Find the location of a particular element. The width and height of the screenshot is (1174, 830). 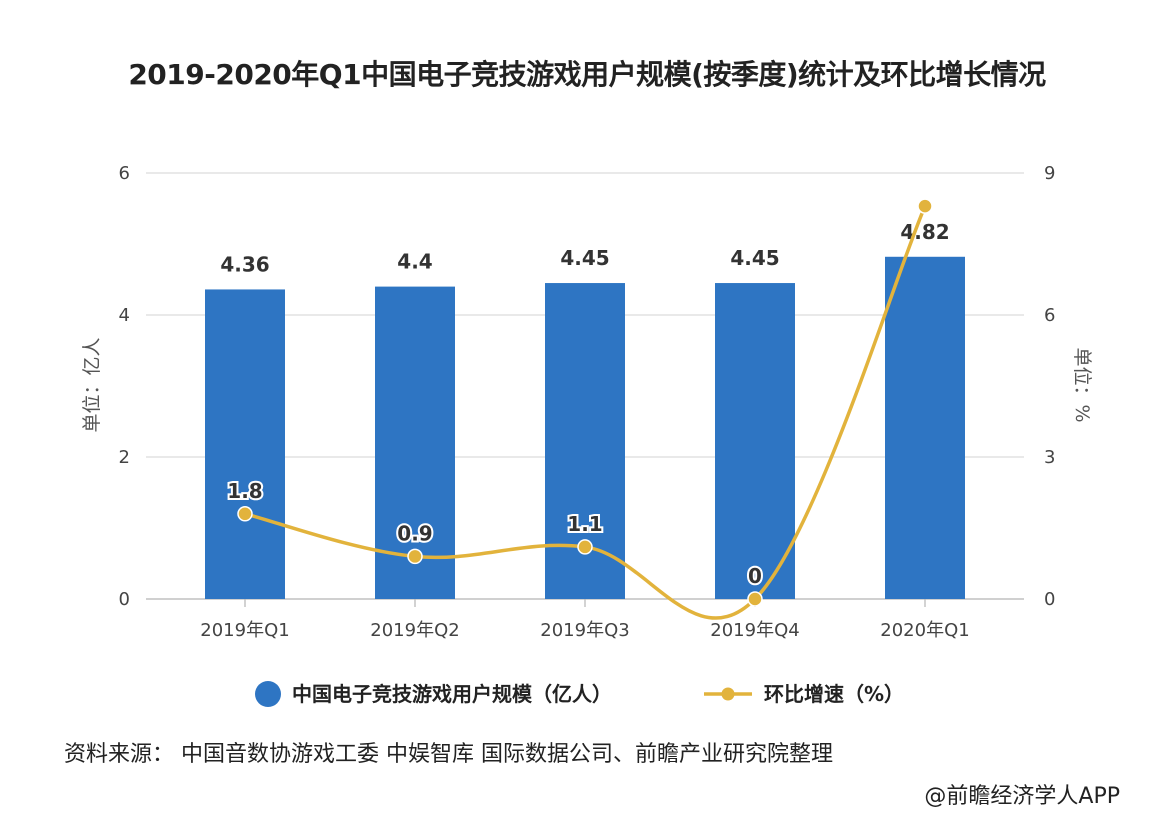

growth-rate-label: 0.9 is located at coordinates (414, 533).